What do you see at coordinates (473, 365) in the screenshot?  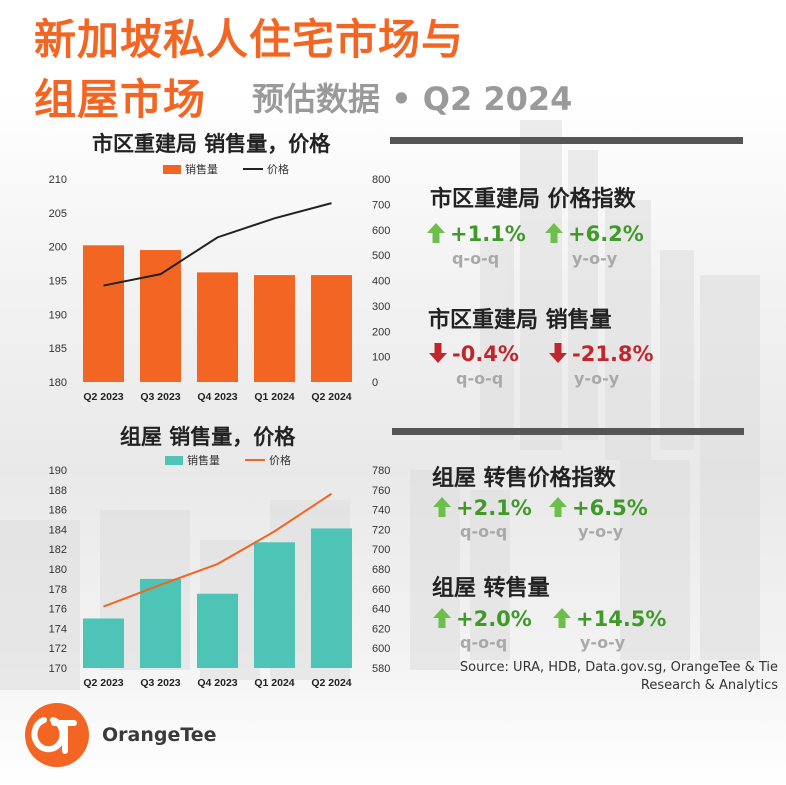 I see `ura-volume-qoq: -0.4% q-o-q` at bounding box center [473, 365].